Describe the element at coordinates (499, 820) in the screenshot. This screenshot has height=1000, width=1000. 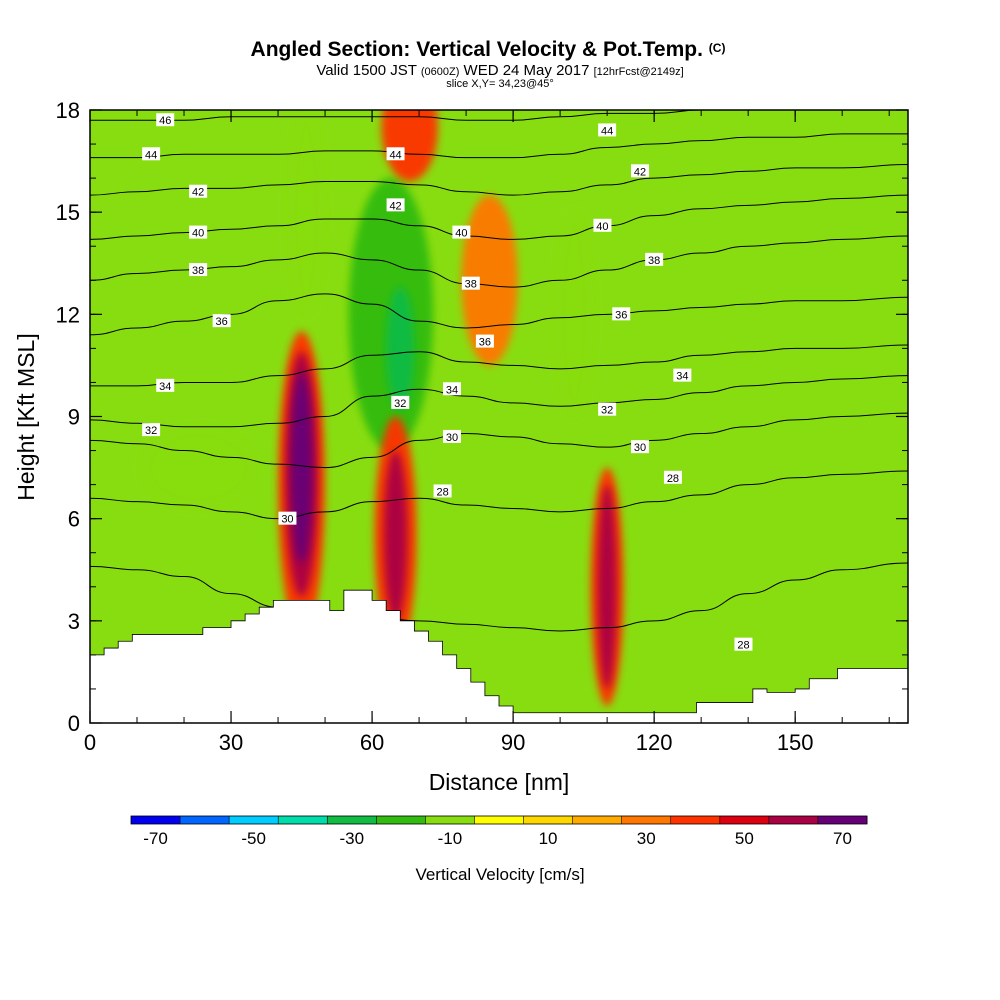
I see `colorbar-frame` at that location.